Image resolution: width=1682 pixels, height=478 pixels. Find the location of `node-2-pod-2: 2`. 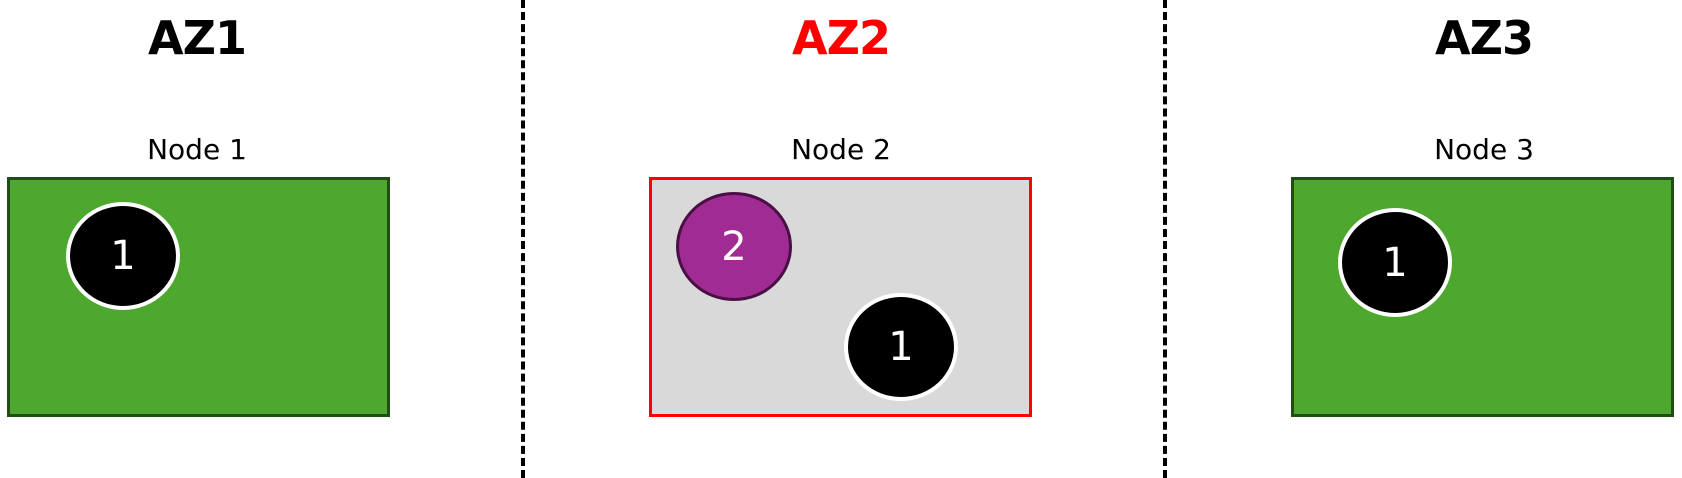

node-2-pod-2: 2 is located at coordinates (734, 246).